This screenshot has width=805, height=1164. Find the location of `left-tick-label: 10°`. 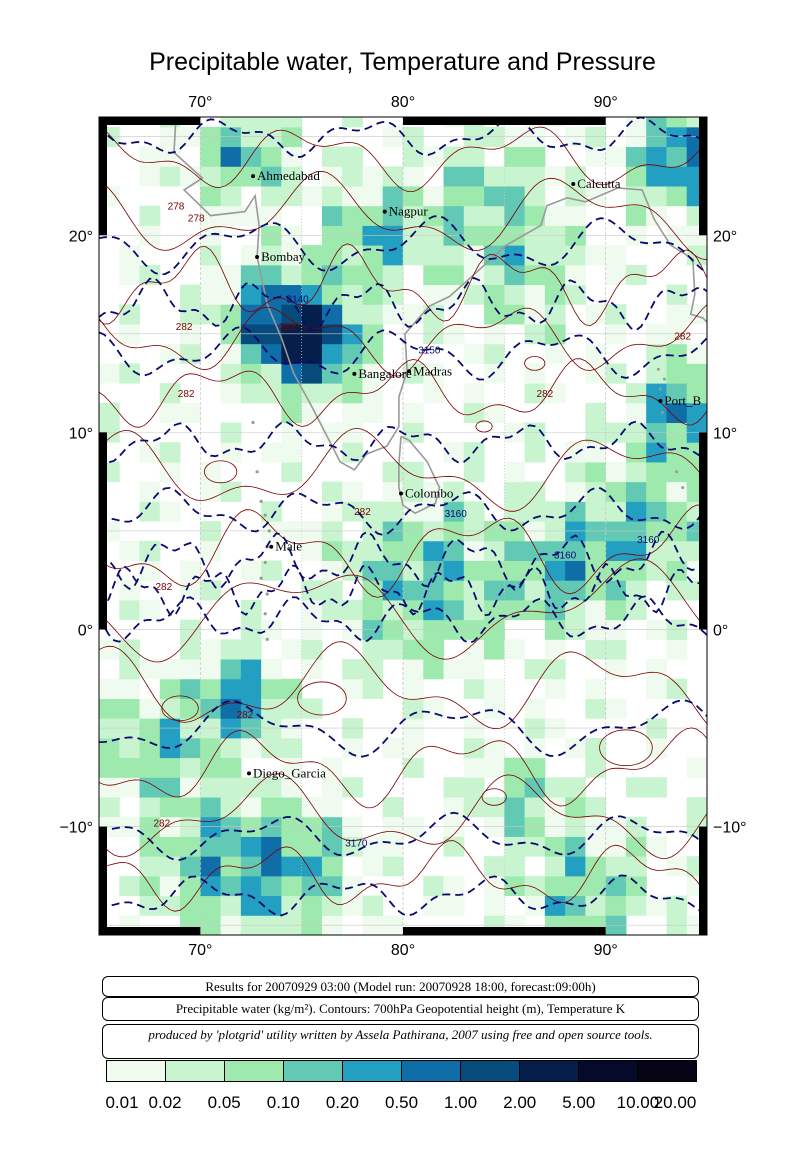

left-tick-label: 10° is located at coordinates (81, 433).